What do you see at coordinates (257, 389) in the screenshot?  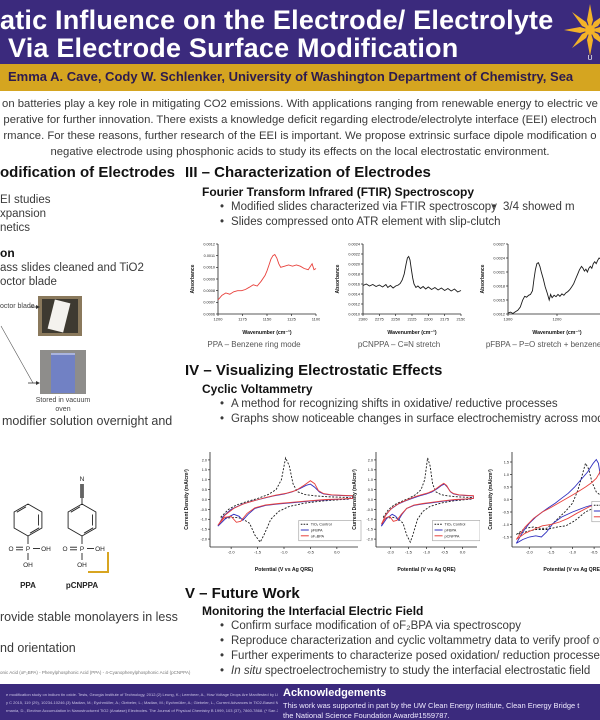 I see `section4-subhead: Cyclic Voltammetry` at bounding box center [257, 389].